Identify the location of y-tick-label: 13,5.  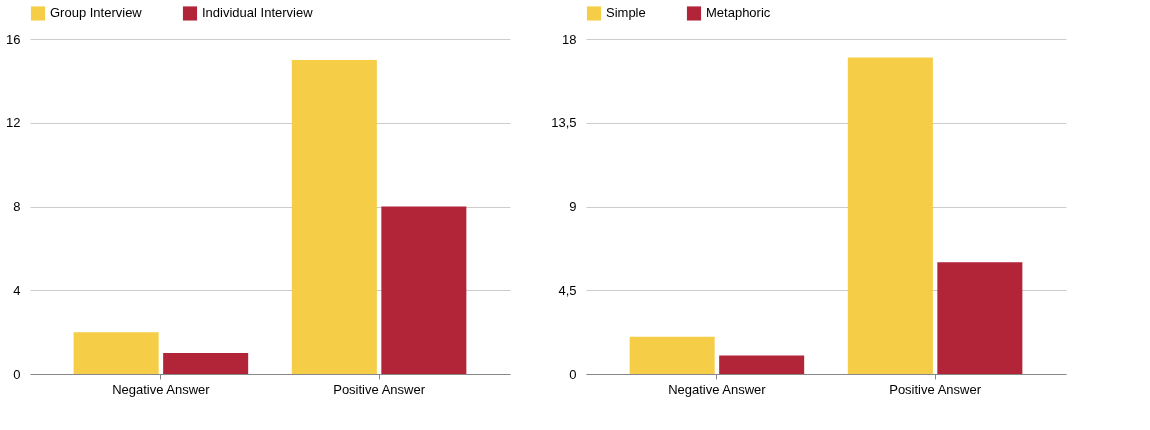
(564, 123).